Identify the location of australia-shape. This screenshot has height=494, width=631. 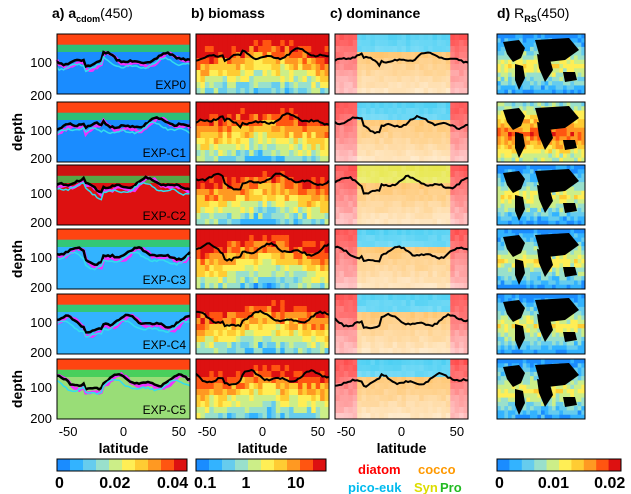
(570, 208).